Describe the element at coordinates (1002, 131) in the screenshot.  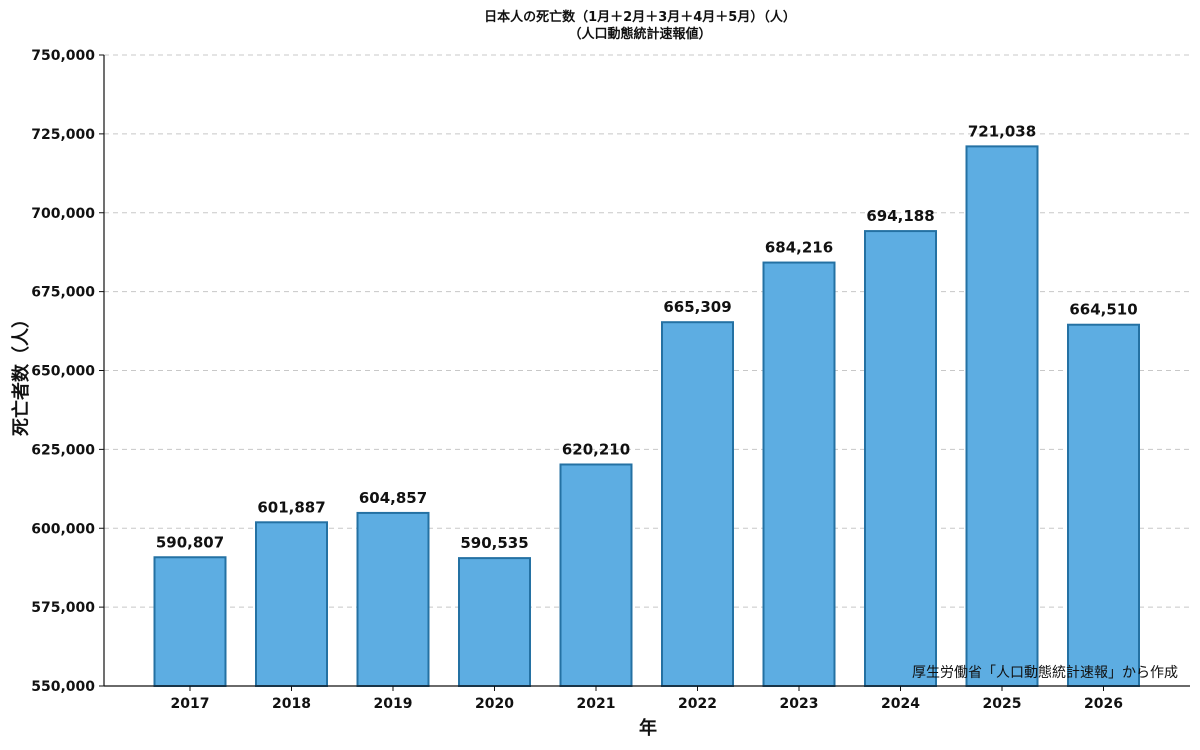
I see `data-label-2025: 721,038` at that location.